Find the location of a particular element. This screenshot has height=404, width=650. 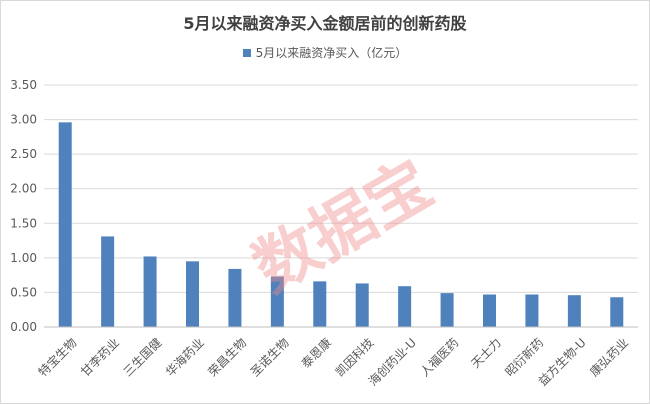

x-tick-label: 三生国健 is located at coordinates (143, 357).